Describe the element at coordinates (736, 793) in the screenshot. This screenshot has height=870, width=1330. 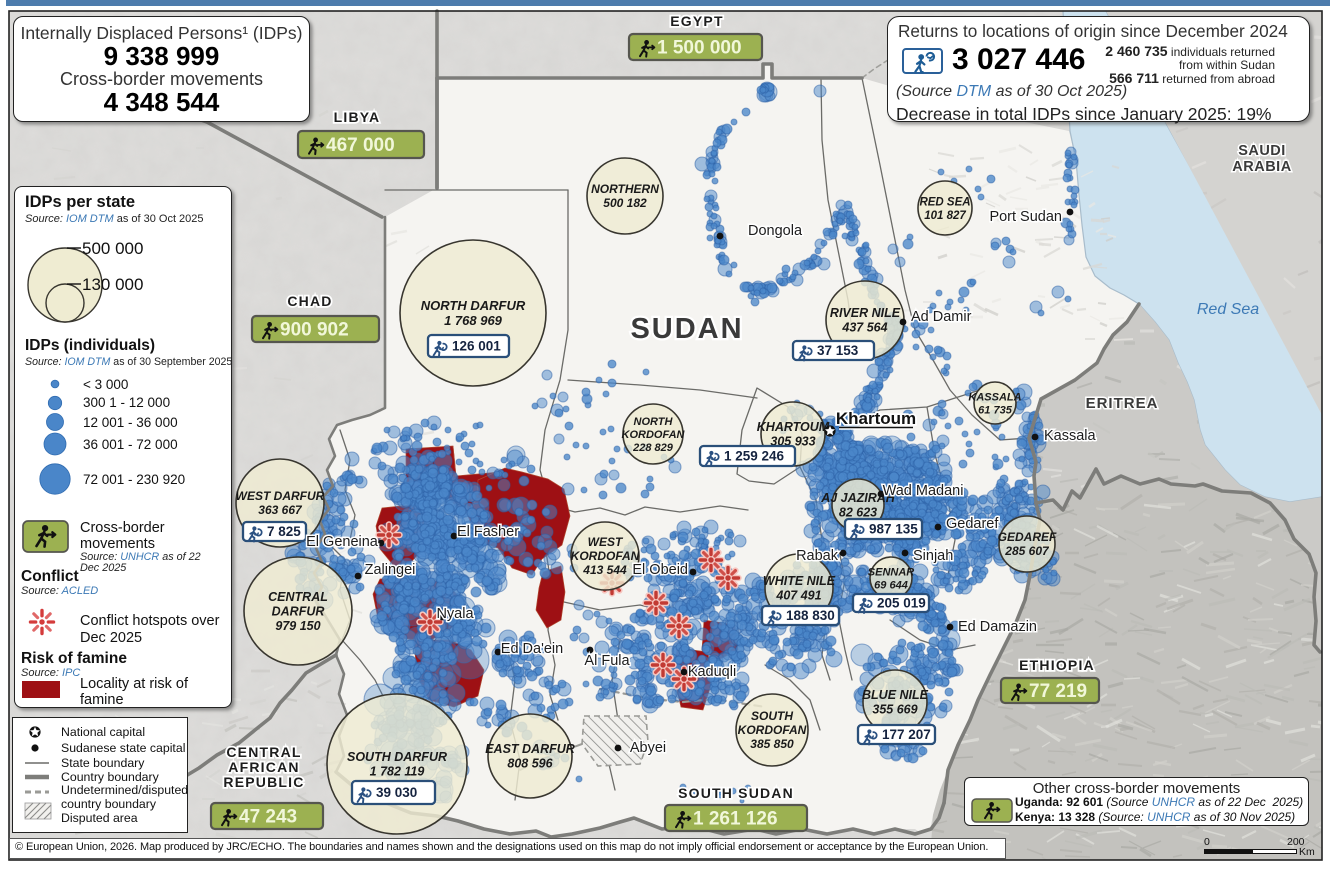
I see `svg-text: SOUTH SUDAN` at that location.